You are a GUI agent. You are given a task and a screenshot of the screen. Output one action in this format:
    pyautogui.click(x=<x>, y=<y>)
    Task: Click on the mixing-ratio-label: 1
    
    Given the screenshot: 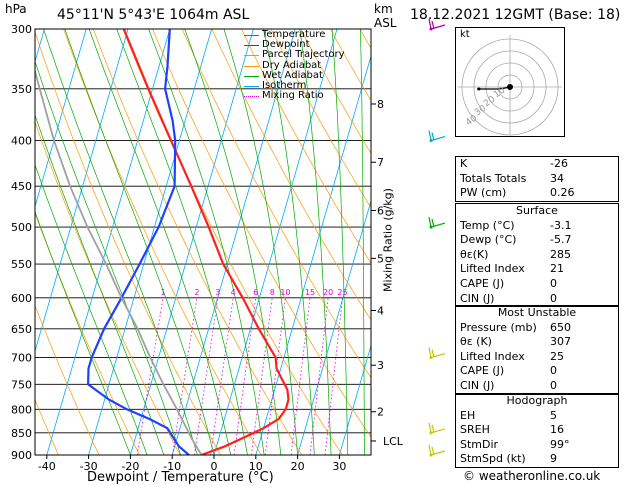 What is the action you would take?
    pyautogui.click(x=162, y=292)
    